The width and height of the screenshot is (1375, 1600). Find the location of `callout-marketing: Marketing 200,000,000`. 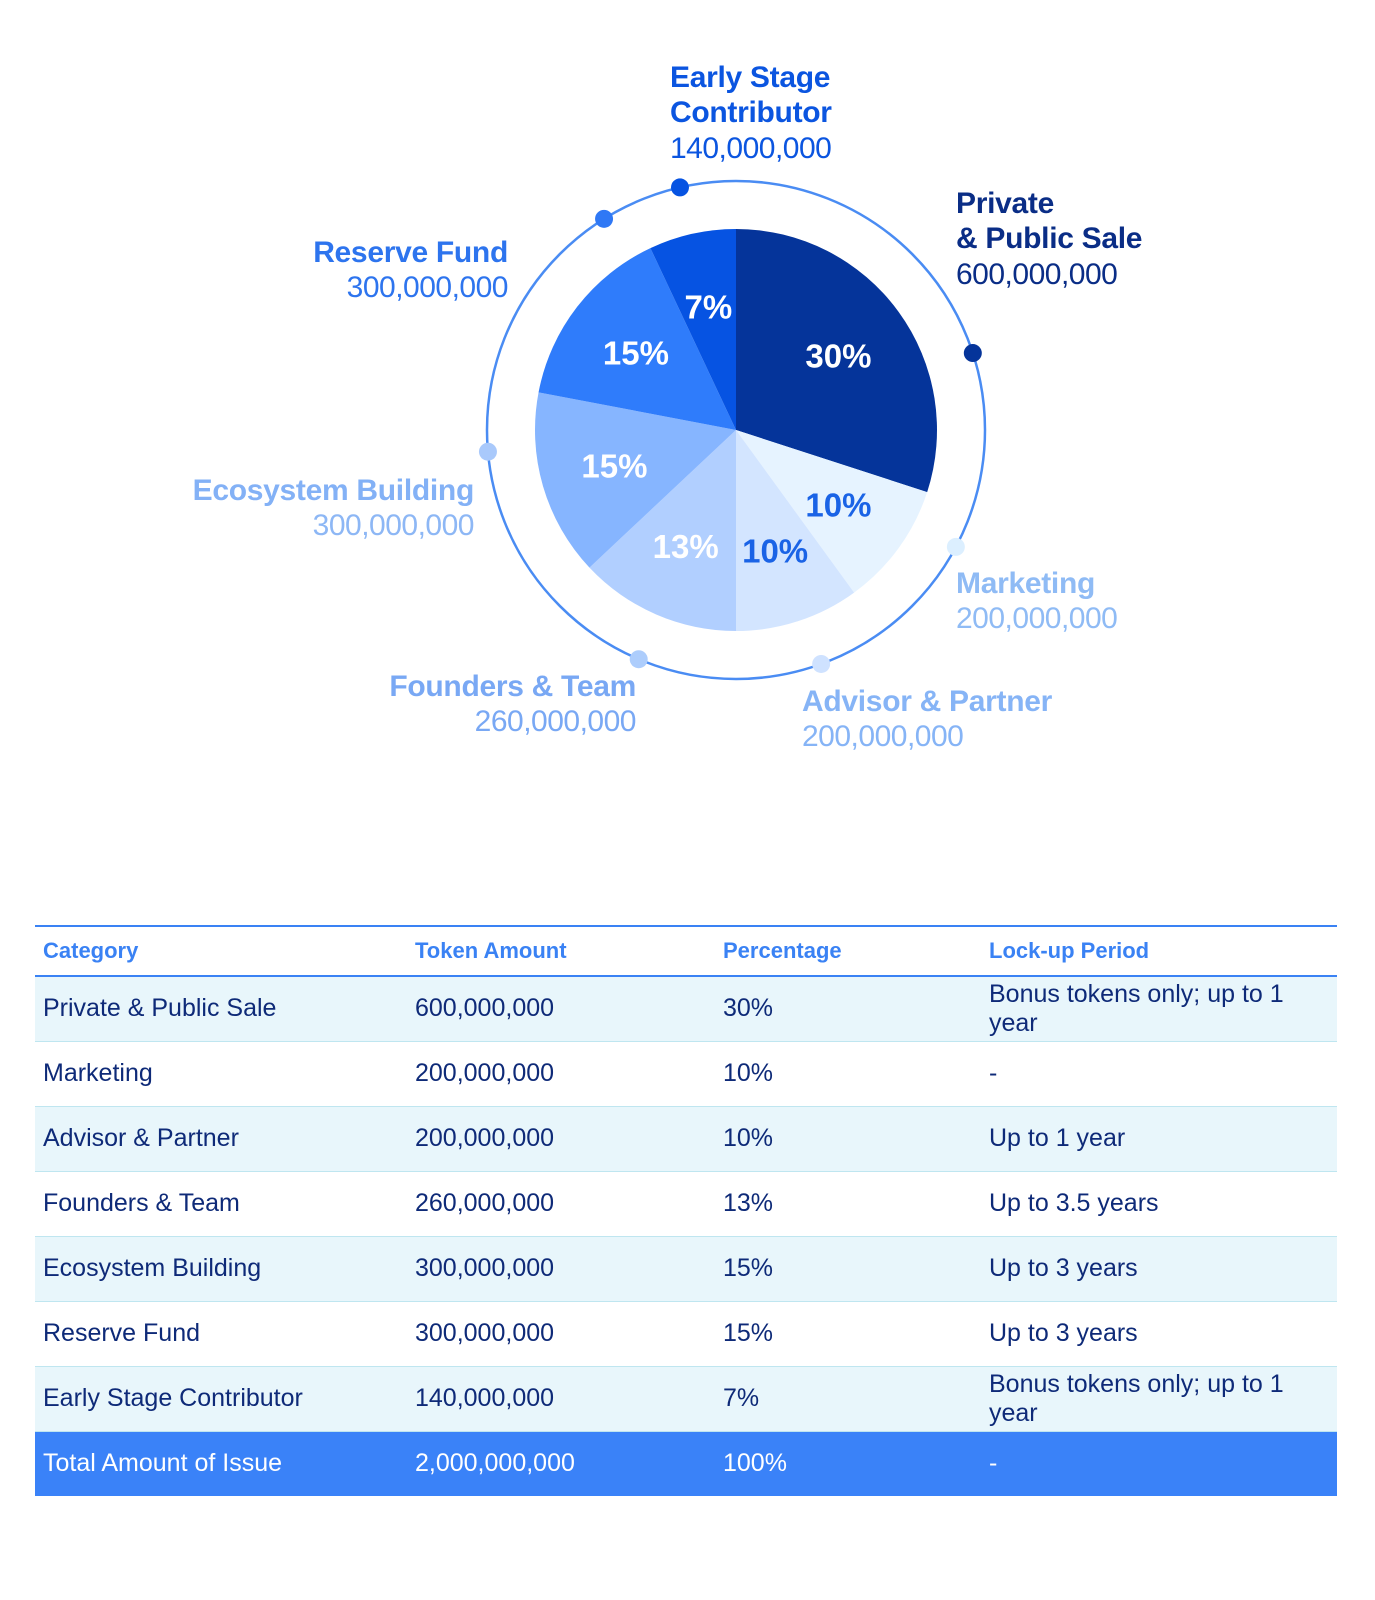

callout-marketing: Marketing 200,000,000 is located at coordinates (1037, 601).